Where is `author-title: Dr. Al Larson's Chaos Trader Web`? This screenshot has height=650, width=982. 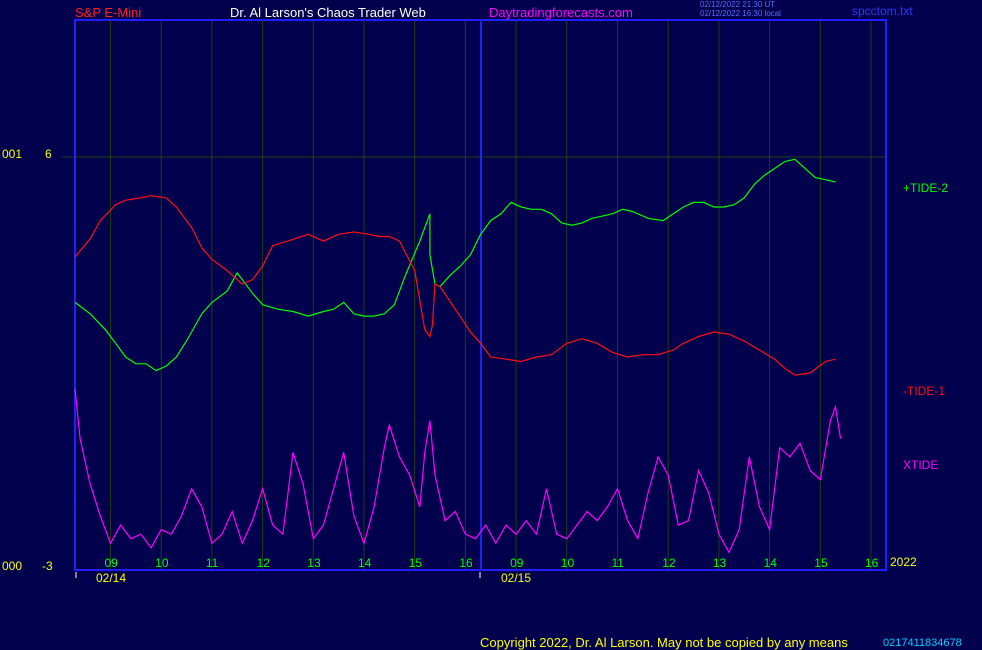 author-title: Dr. Al Larson's Chaos Trader Web is located at coordinates (328, 12).